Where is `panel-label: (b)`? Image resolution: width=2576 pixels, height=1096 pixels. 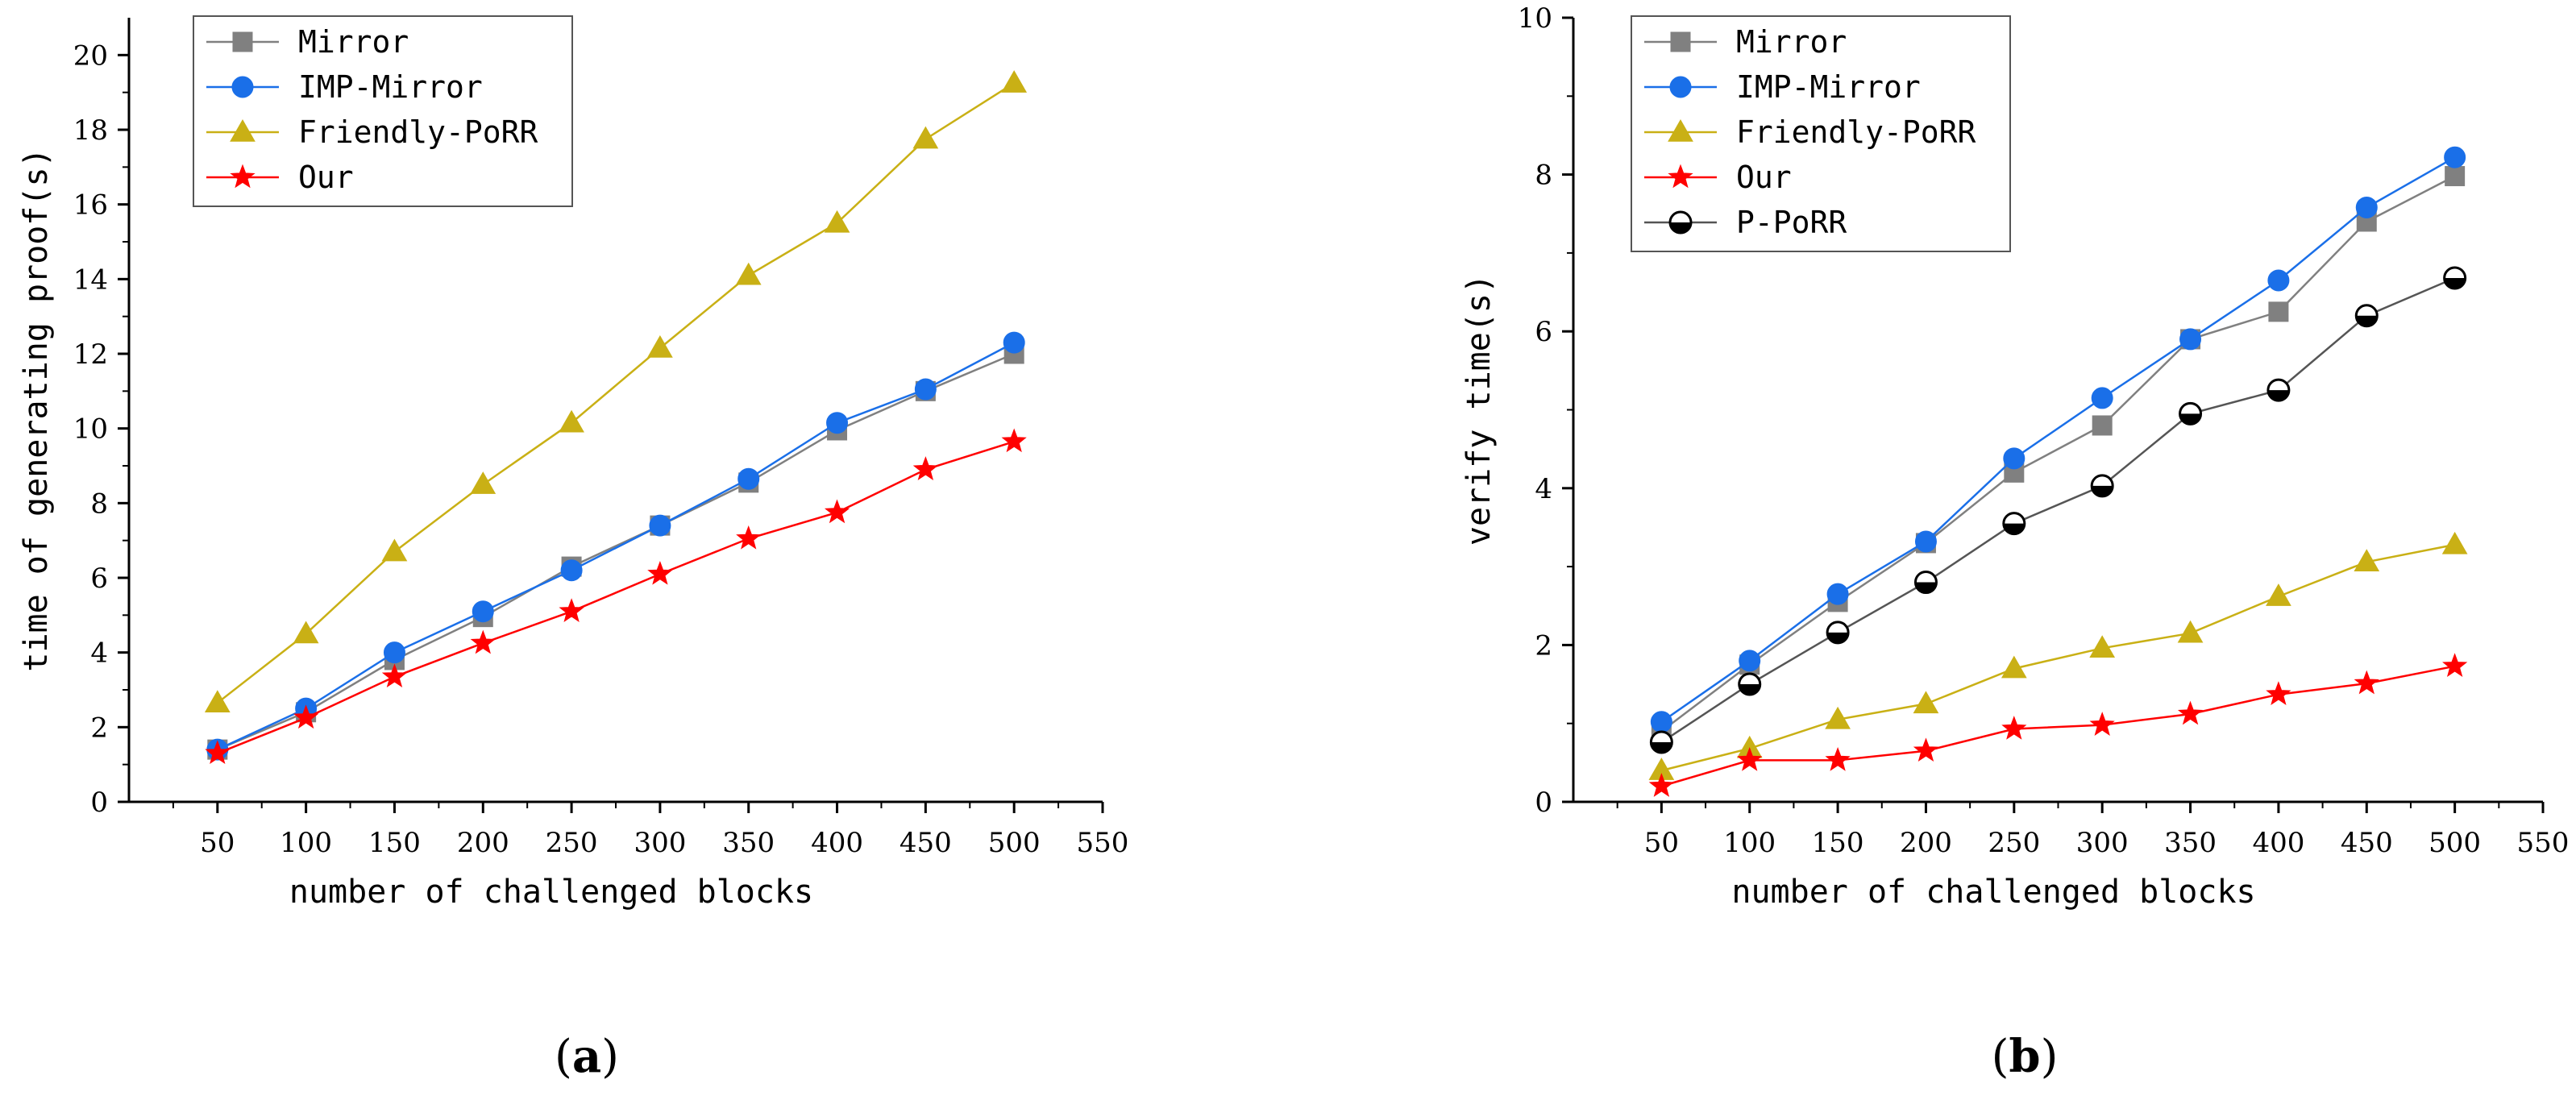
panel-label: (b) is located at coordinates (2025, 1056).